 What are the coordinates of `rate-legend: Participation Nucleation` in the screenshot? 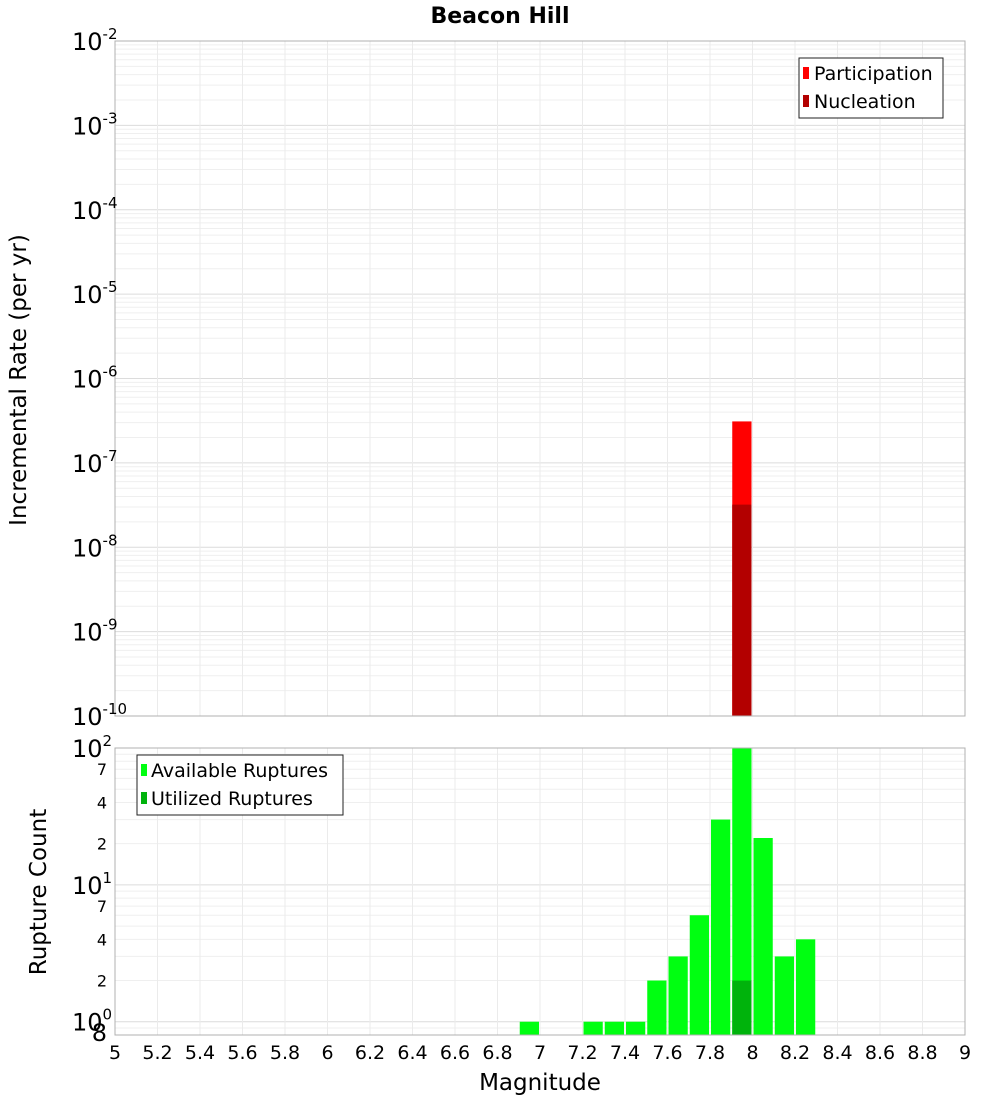 It's located at (871, 88).